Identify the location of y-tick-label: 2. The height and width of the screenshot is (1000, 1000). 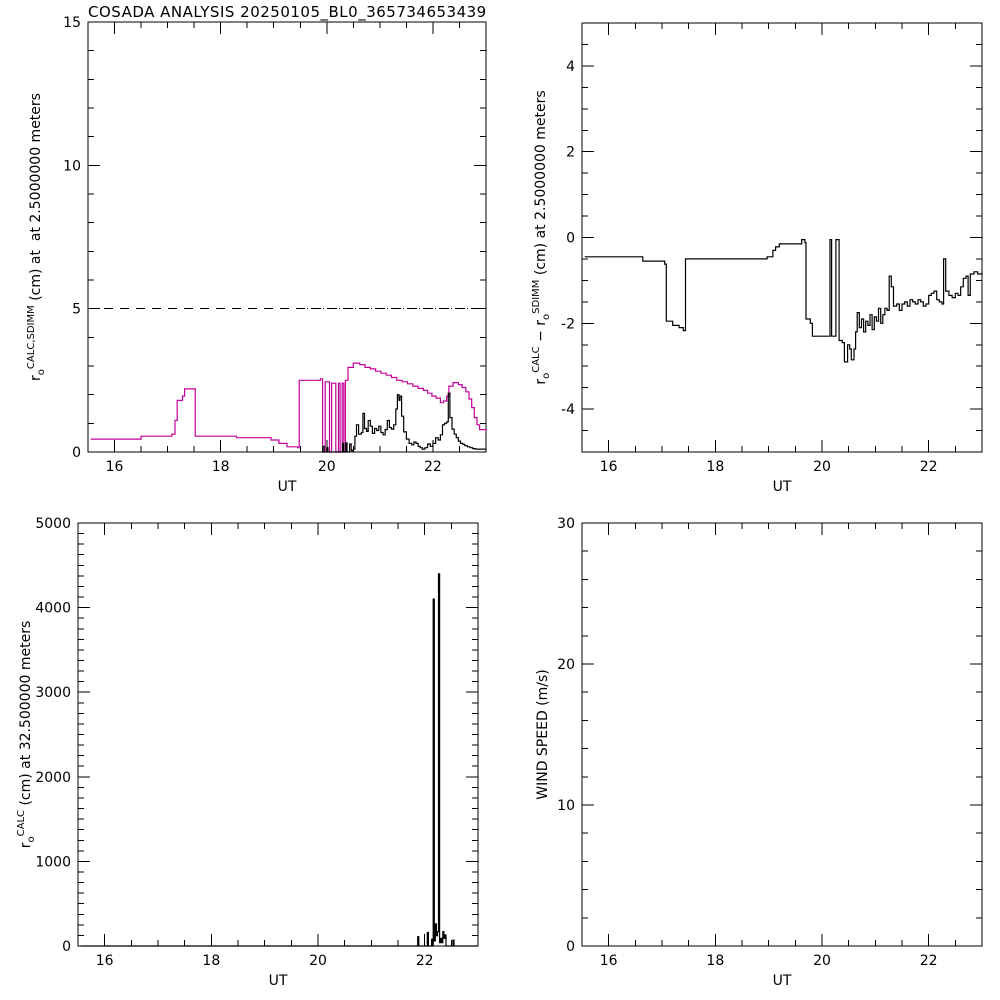
(570, 153).